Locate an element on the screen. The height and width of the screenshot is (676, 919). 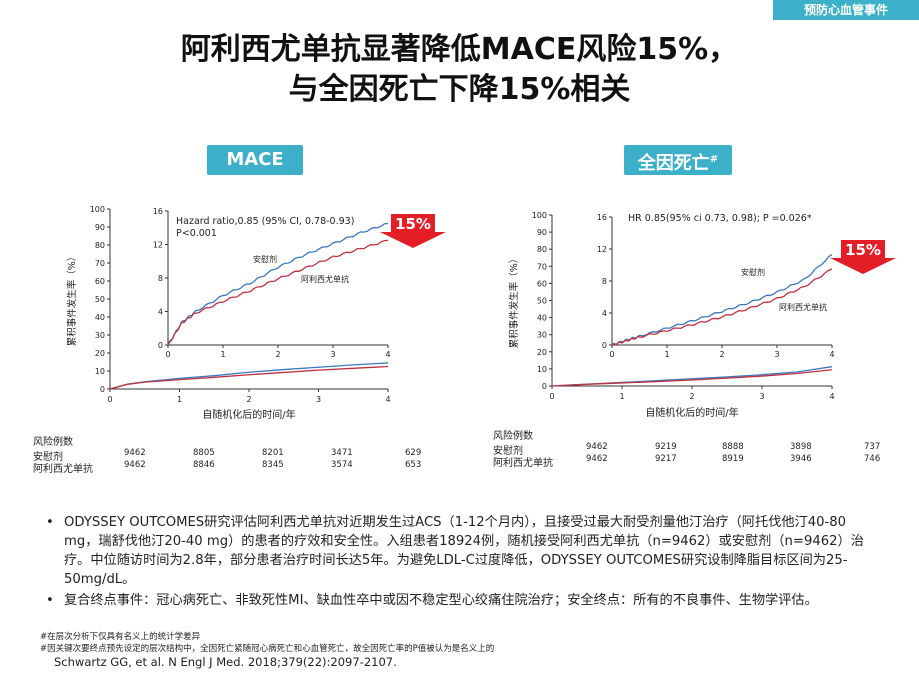
inset-x-tick-label: 3 is located at coordinates (776, 354).